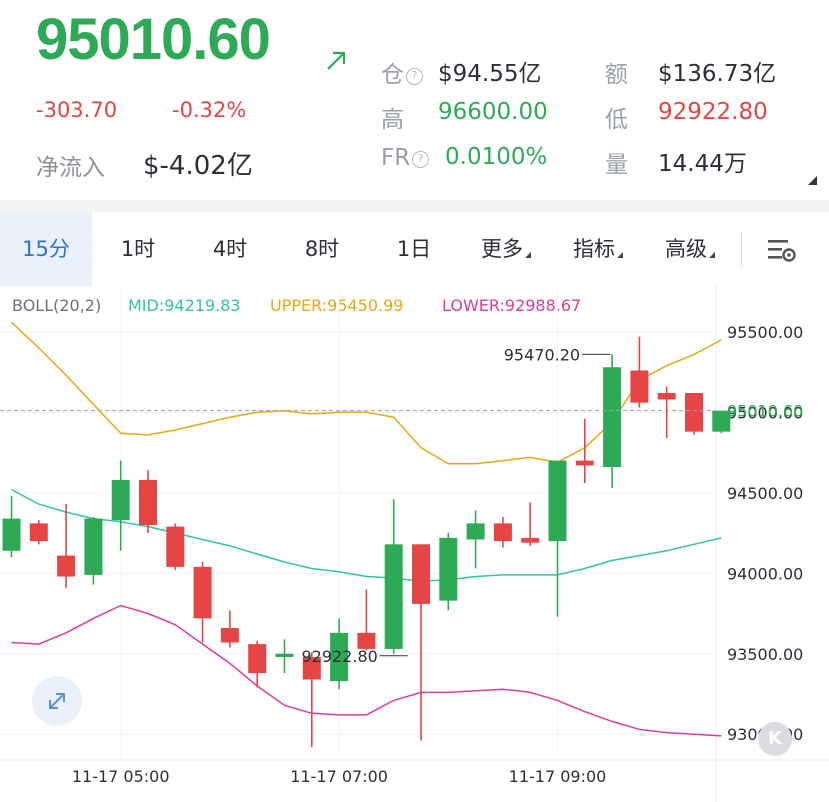 The width and height of the screenshot is (829, 802). Describe the element at coordinates (690, 249) in the screenshot. I see `tab-advanced: 高级` at that location.